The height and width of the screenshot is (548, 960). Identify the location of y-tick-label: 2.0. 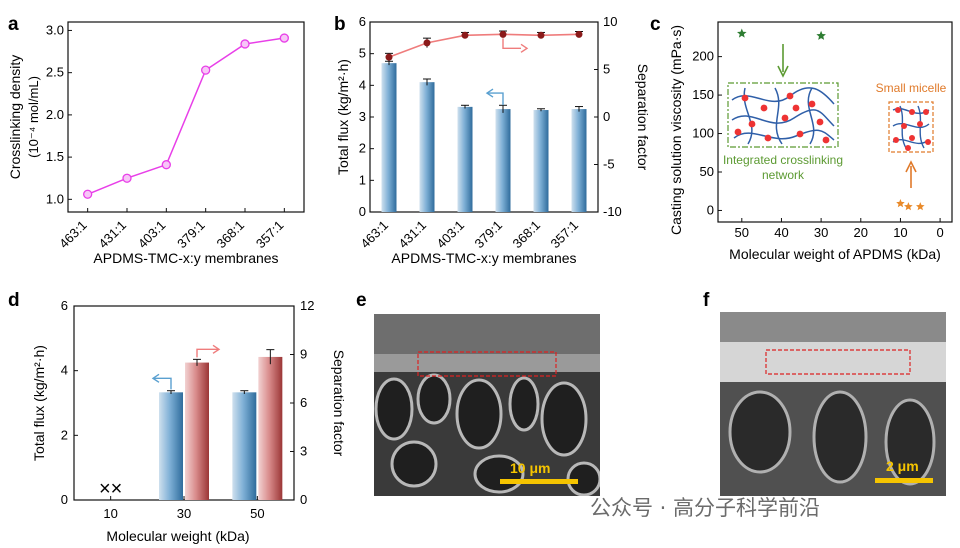
(55, 114).